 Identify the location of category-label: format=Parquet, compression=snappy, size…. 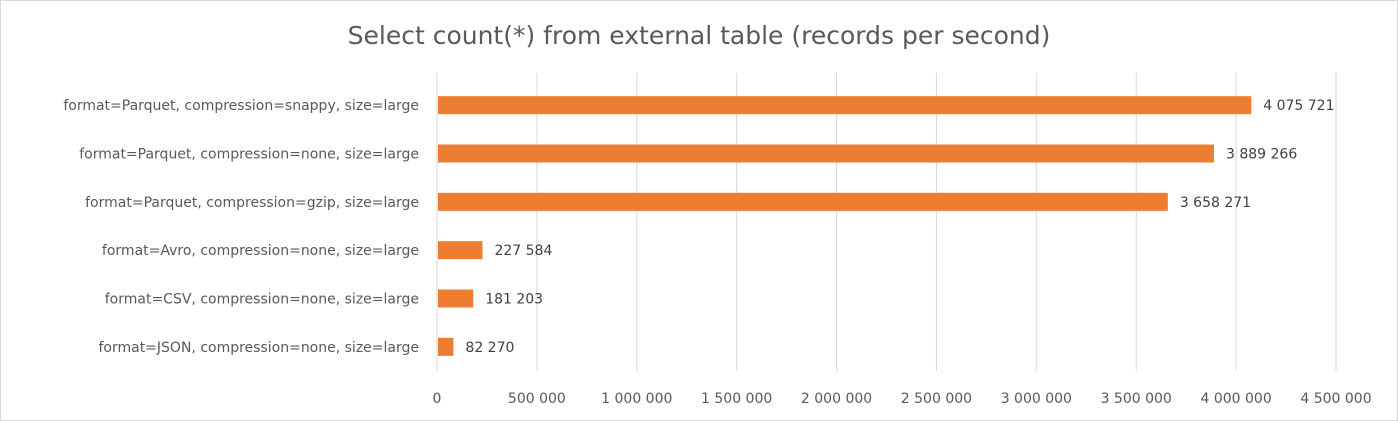
(241, 106).